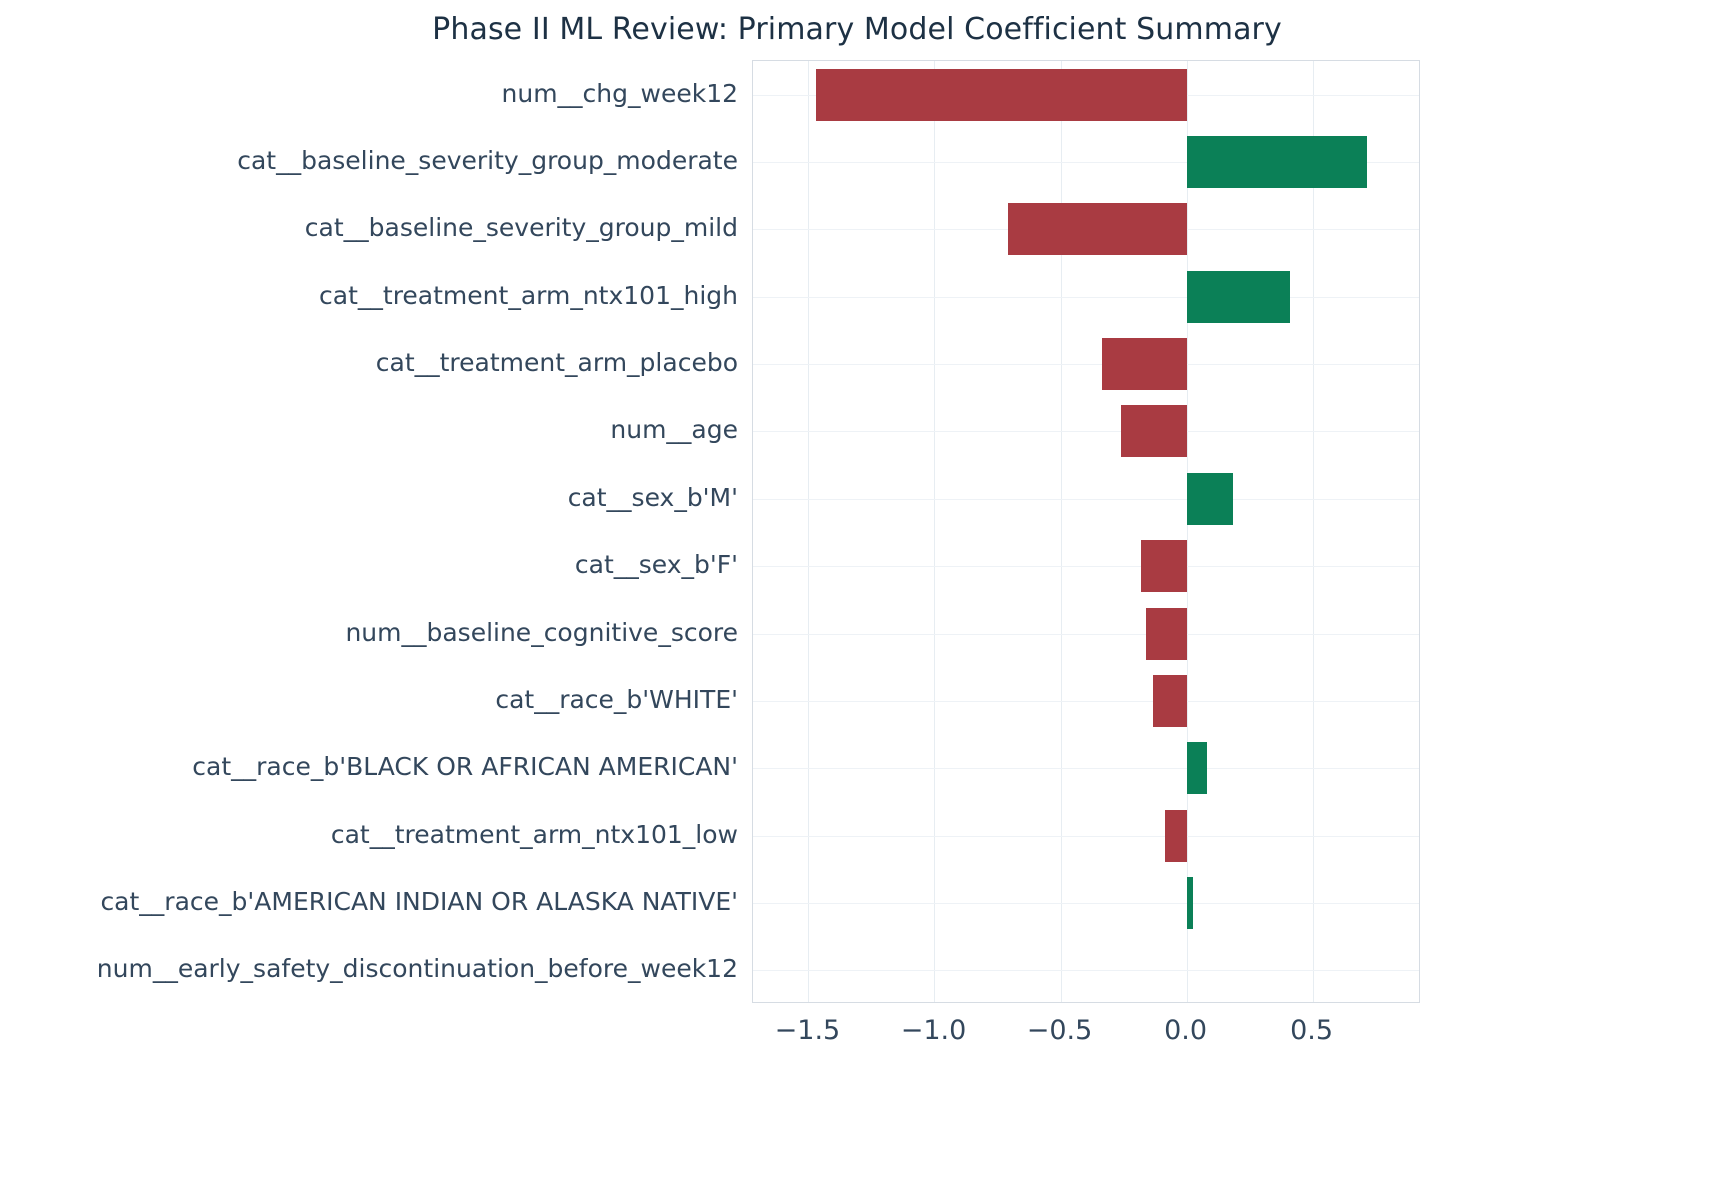  Describe the element at coordinates (556, 363) in the screenshot. I see `y-tick-label: cat__treatment_arm_placebo` at that location.